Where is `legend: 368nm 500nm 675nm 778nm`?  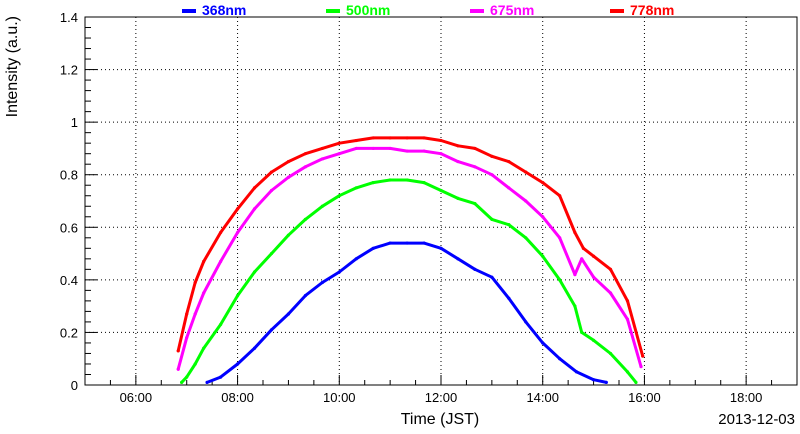
legend: 368nm 500nm 675nm 778nm is located at coordinates (428, 10).